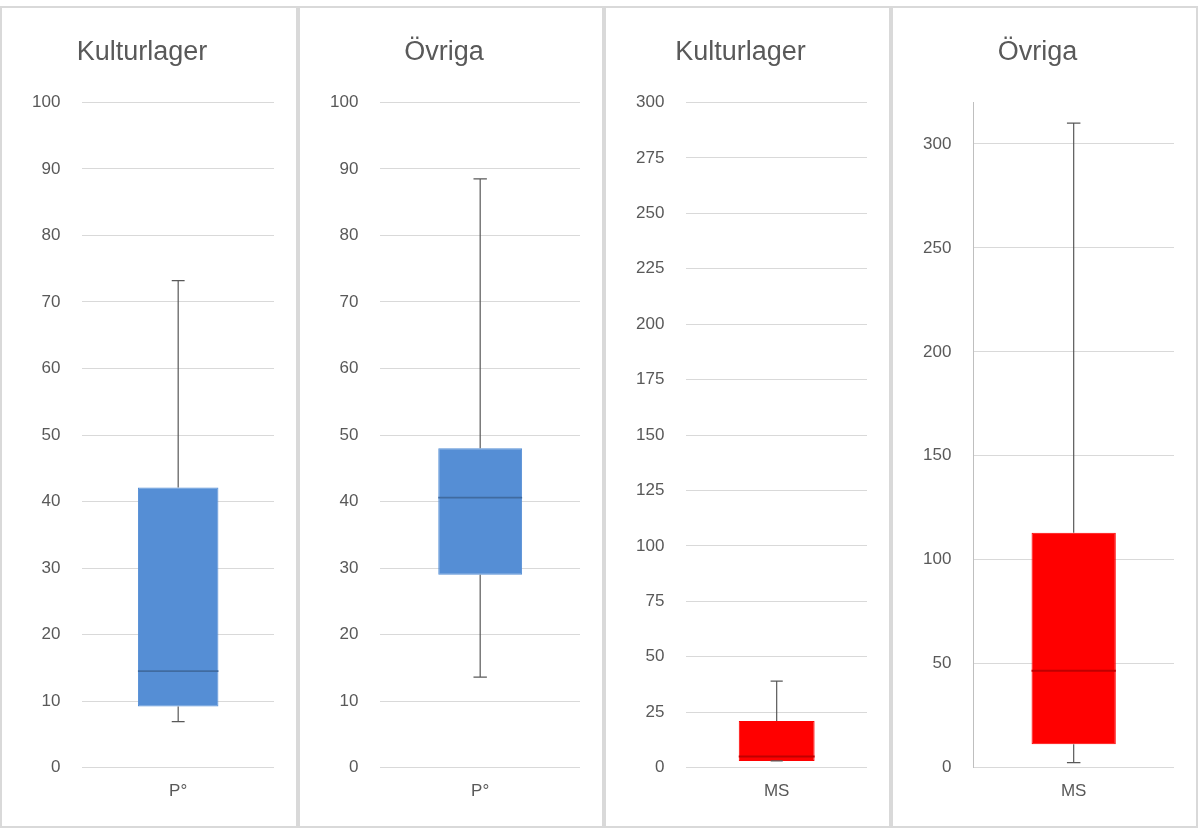 This screenshot has height=830, width=1198. What do you see at coordinates (655, 711) in the screenshot?
I see `y-tick-label: 25` at bounding box center [655, 711].